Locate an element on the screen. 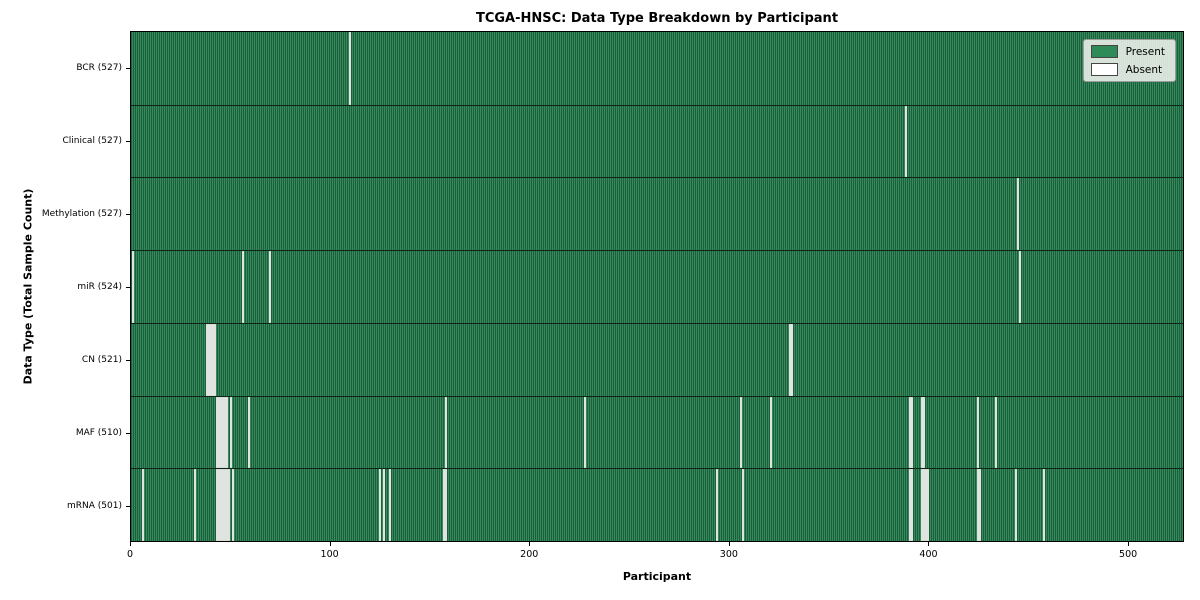  row-MAF is located at coordinates (657, 432).